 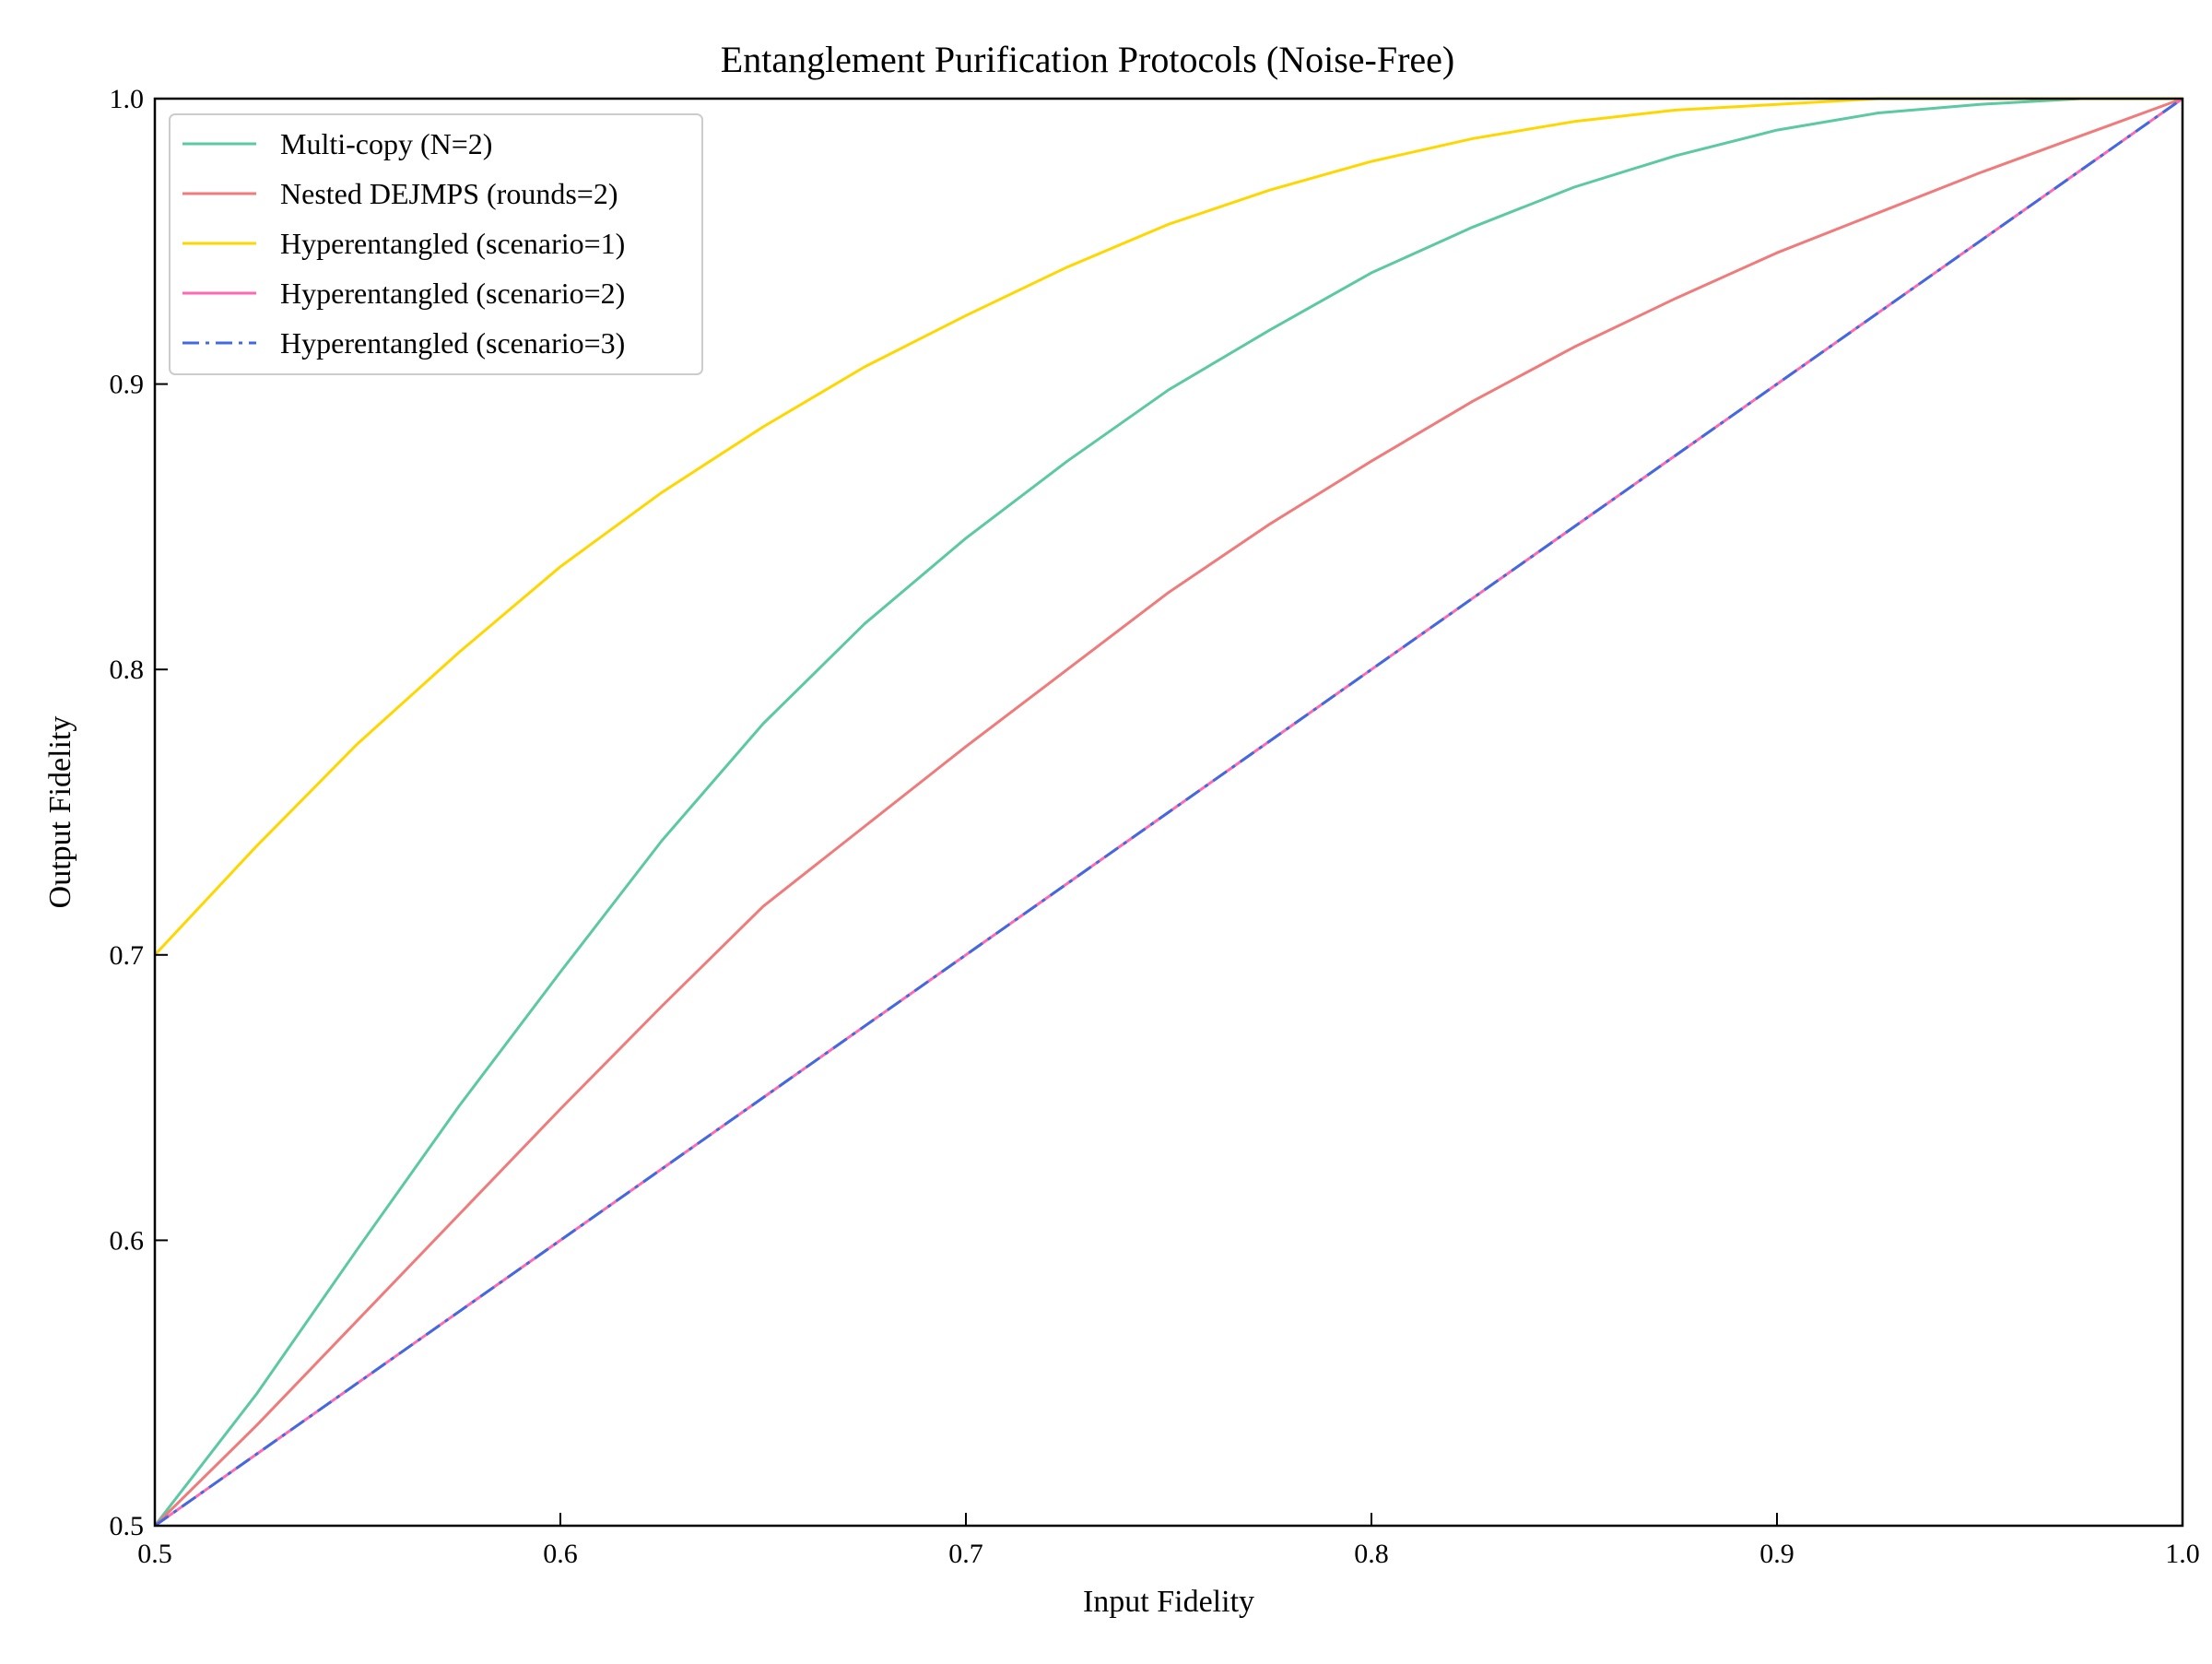 What do you see at coordinates (127, 99) in the screenshot?
I see `y-tick-label: 1.0` at bounding box center [127, 99].